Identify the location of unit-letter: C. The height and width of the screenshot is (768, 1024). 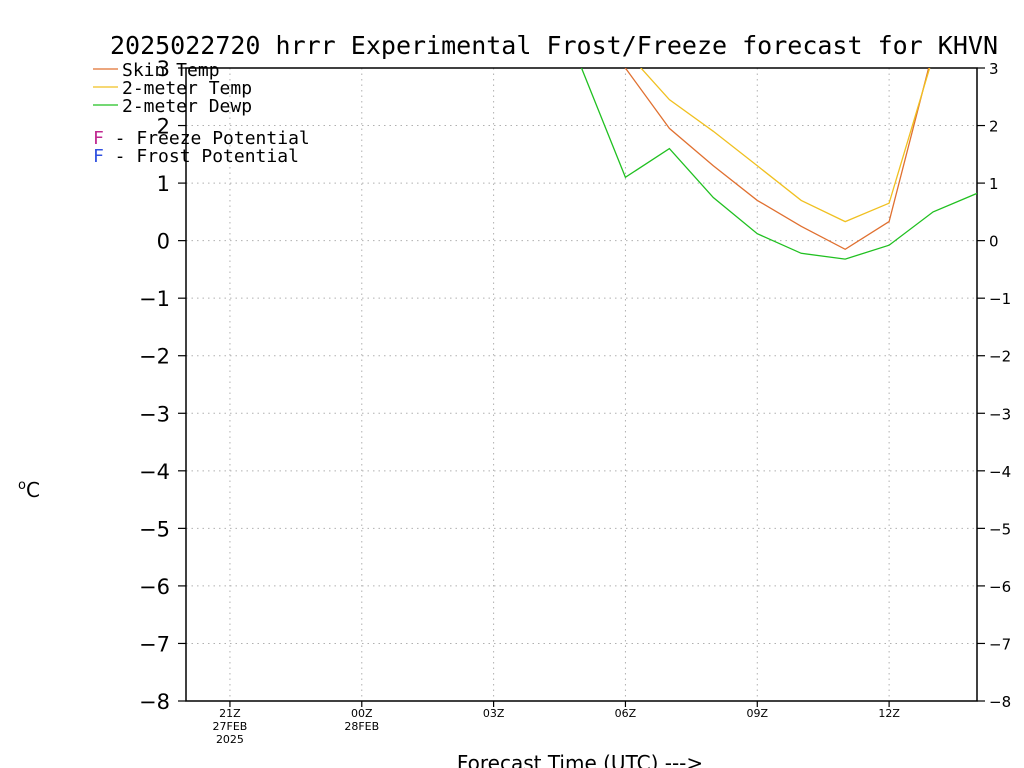
(33, 490).